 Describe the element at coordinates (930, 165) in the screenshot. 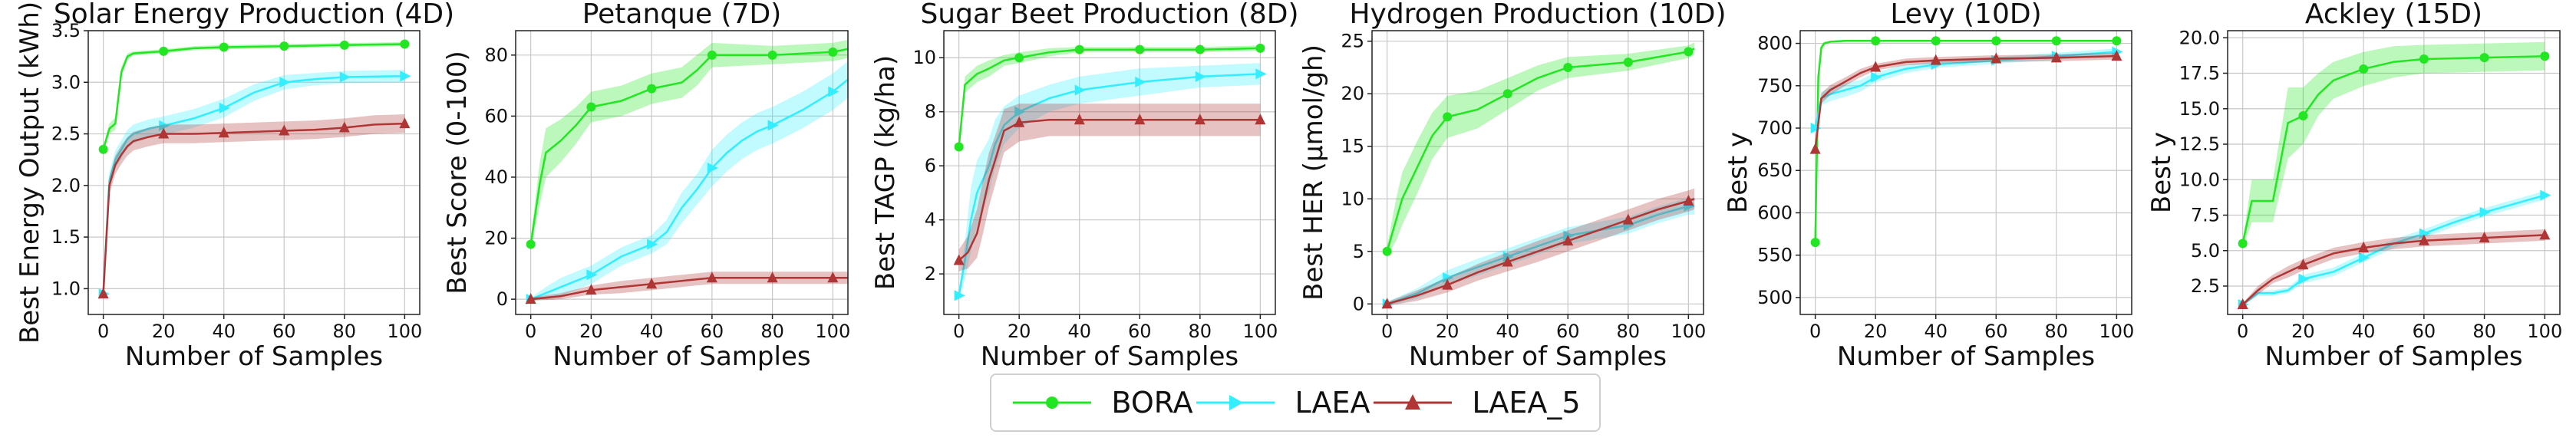

I see `y-tick-label: 6` at that location.